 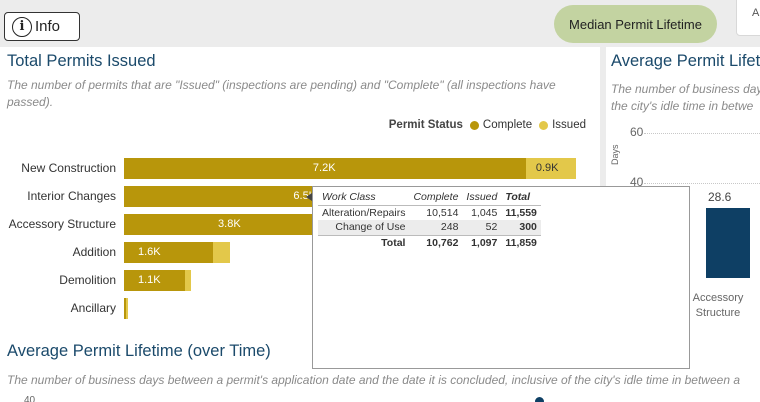 I want to click on y-tick-40: 40, so click(x=637, y=182).